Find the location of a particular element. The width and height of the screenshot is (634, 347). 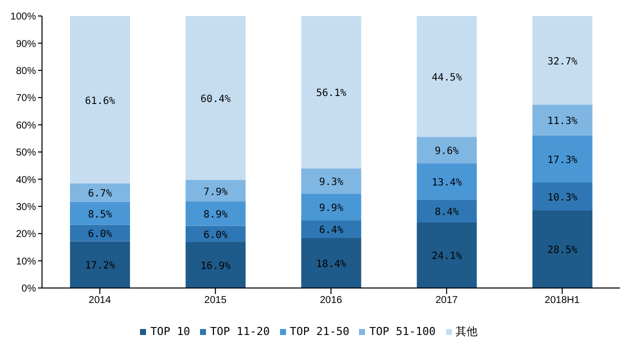

data-label: 6.4% is located at coordinates (331, 230).